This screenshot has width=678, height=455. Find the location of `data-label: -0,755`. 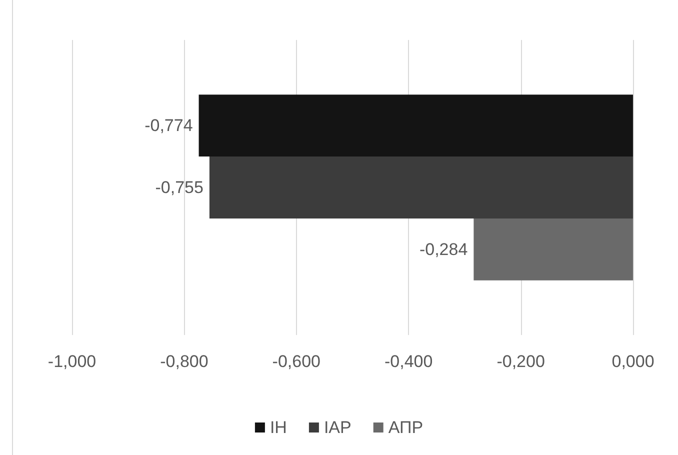

data-label: -0,755 is located at coordinates (179, 187).